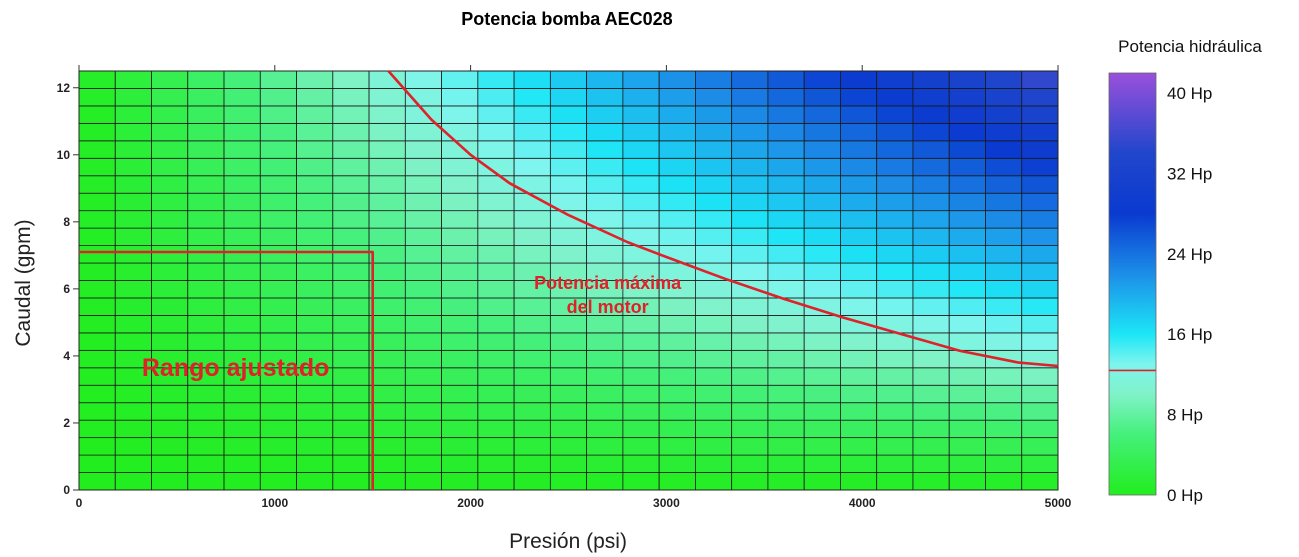  What do you see at coordinates (1185, 415) in the screenshot?
I see `colorbar-tick-label: 8 Hp` at bounding box center [1185, 415].